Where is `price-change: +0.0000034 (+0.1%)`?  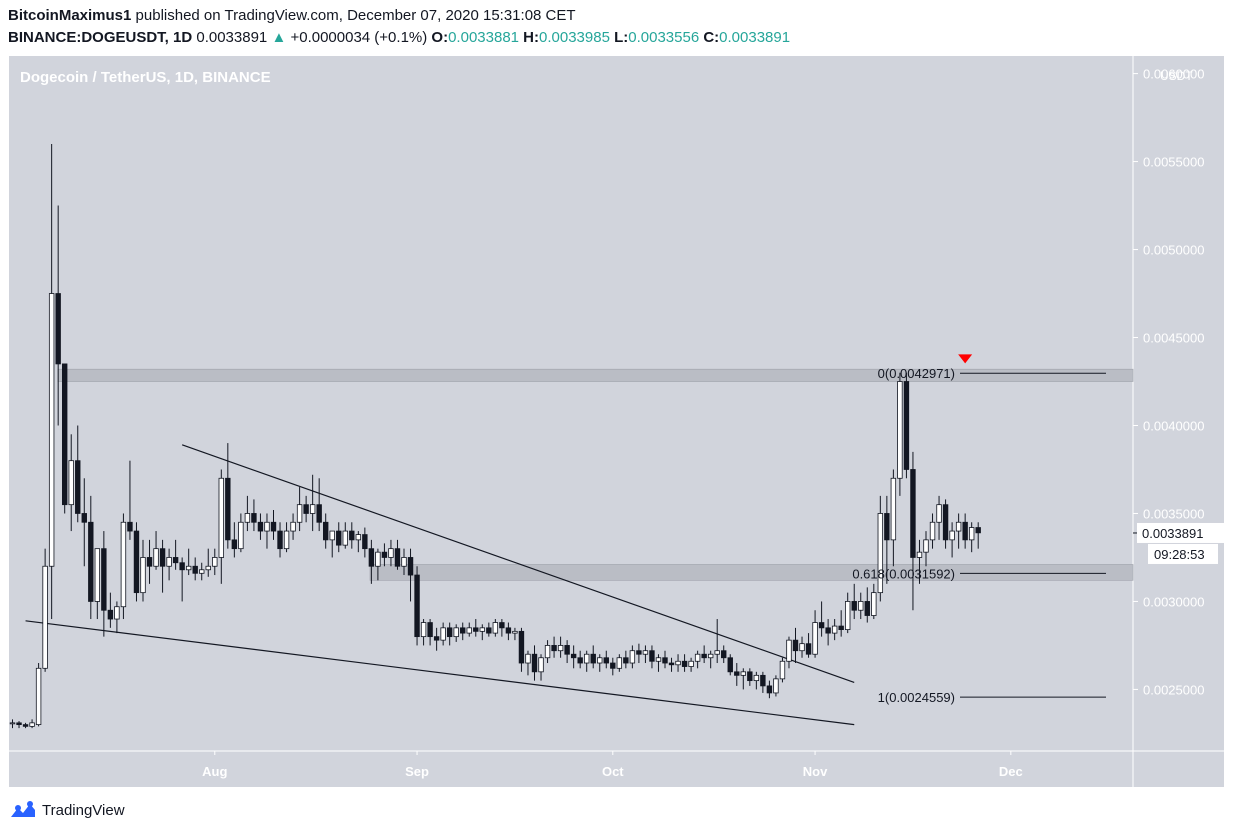
price-change: +0.0000034 (+0.1%) is located at coordinates (359, 37).